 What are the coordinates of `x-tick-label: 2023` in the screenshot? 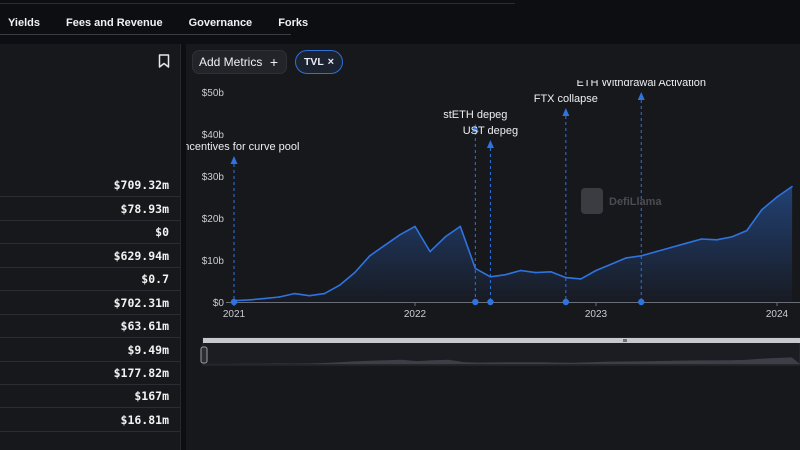 It's located at (596, 314).